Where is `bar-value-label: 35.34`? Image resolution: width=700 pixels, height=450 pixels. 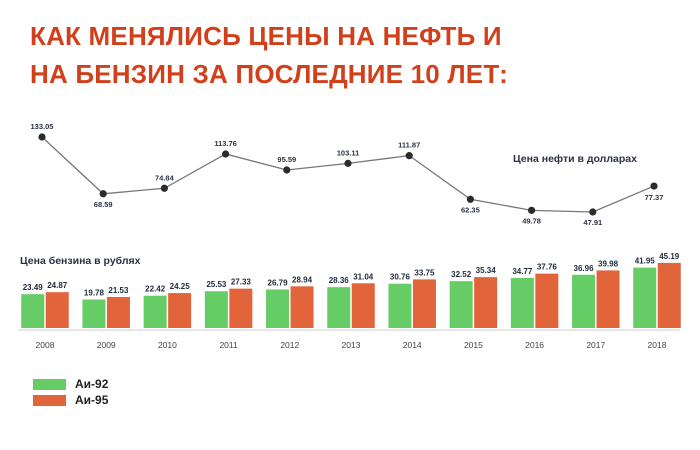
bar-value-label: 35.34 is located at coordinates (486, 270).